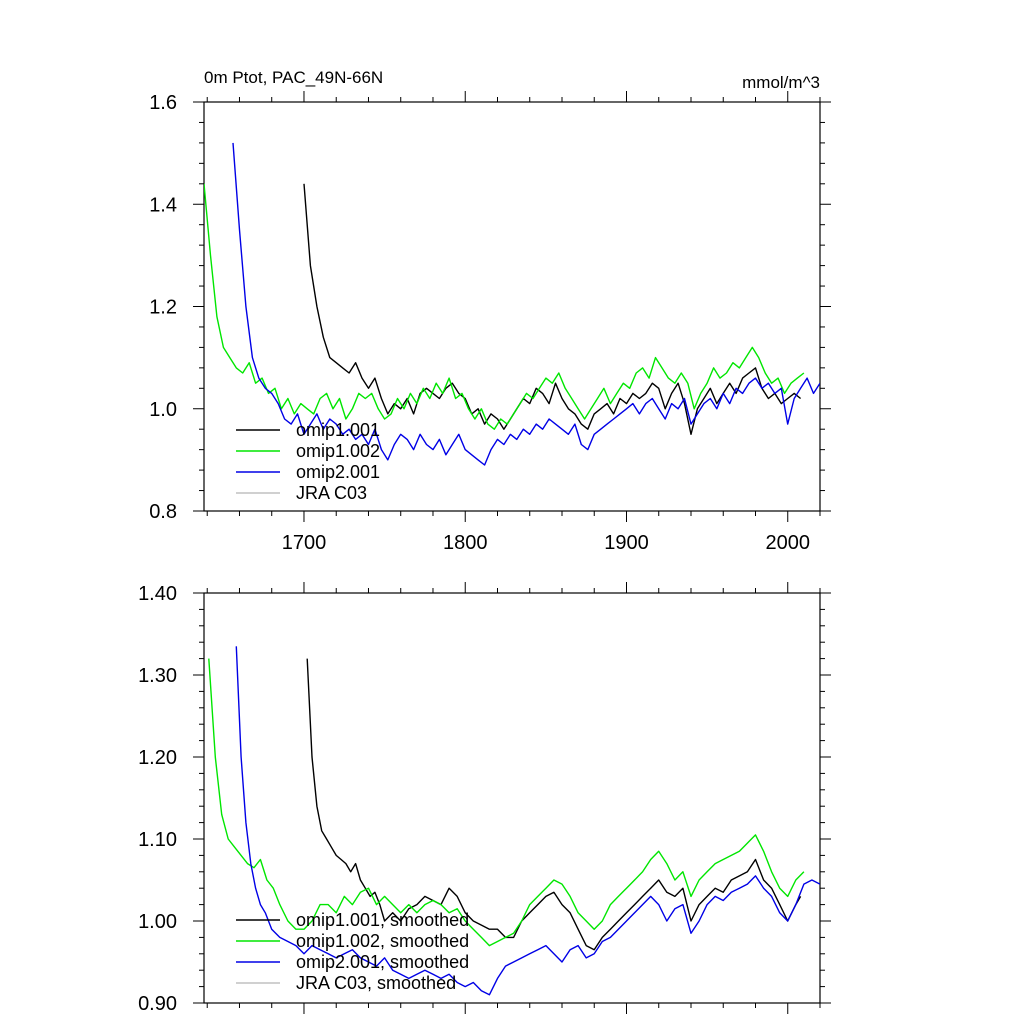 This screenshot has height=1024, width=1024. Describe the element at coordinates (163, 410) in the screenshot. I see `raw-y-tick-label: 1.0` at that location.